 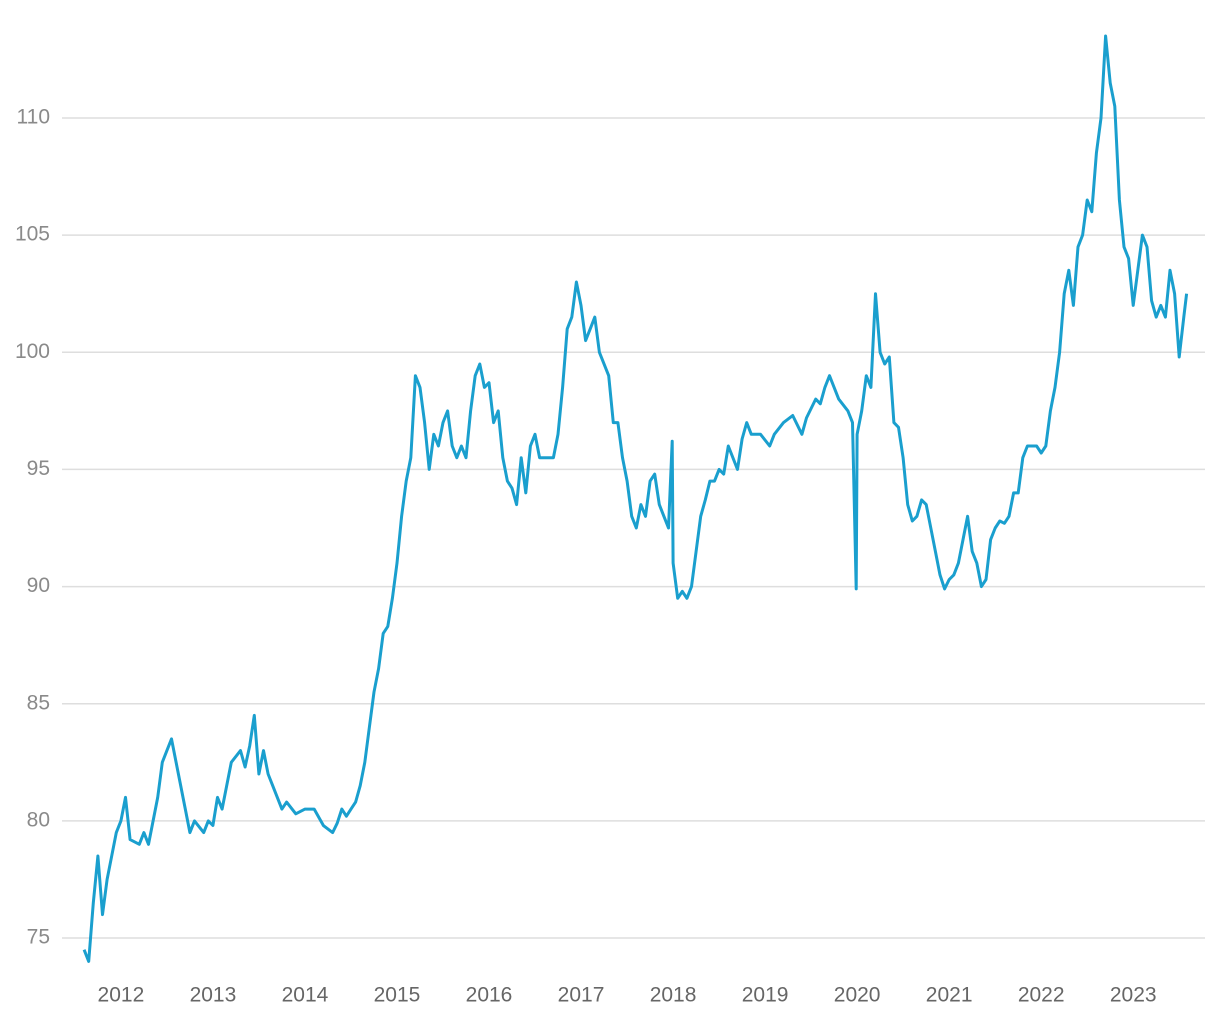 What do you see at coordinates (1041, 995) in the screenshot?
I see `x-tick-label: 2022` at bounding box center [1041, 995].